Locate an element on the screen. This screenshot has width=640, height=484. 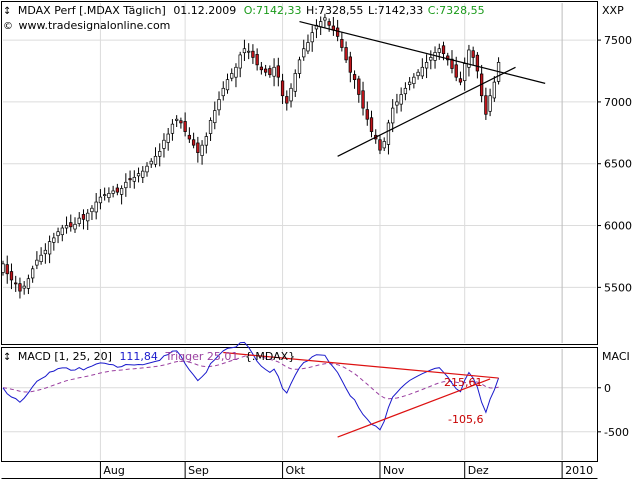
svg-text:© www.tradesignalonline.: © www.tradesignalonline.com is located at coordinates (86, 25).